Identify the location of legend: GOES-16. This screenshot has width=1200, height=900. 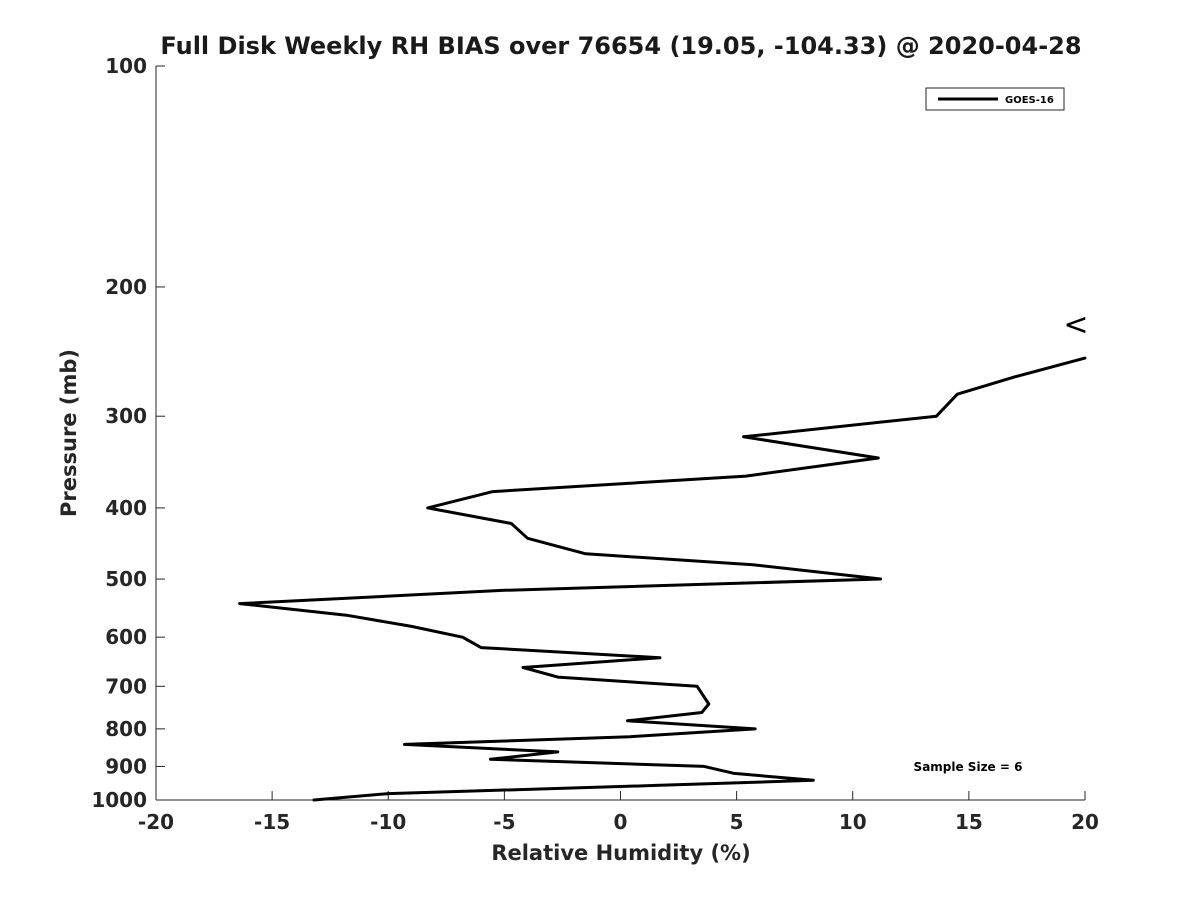
(995, 99).